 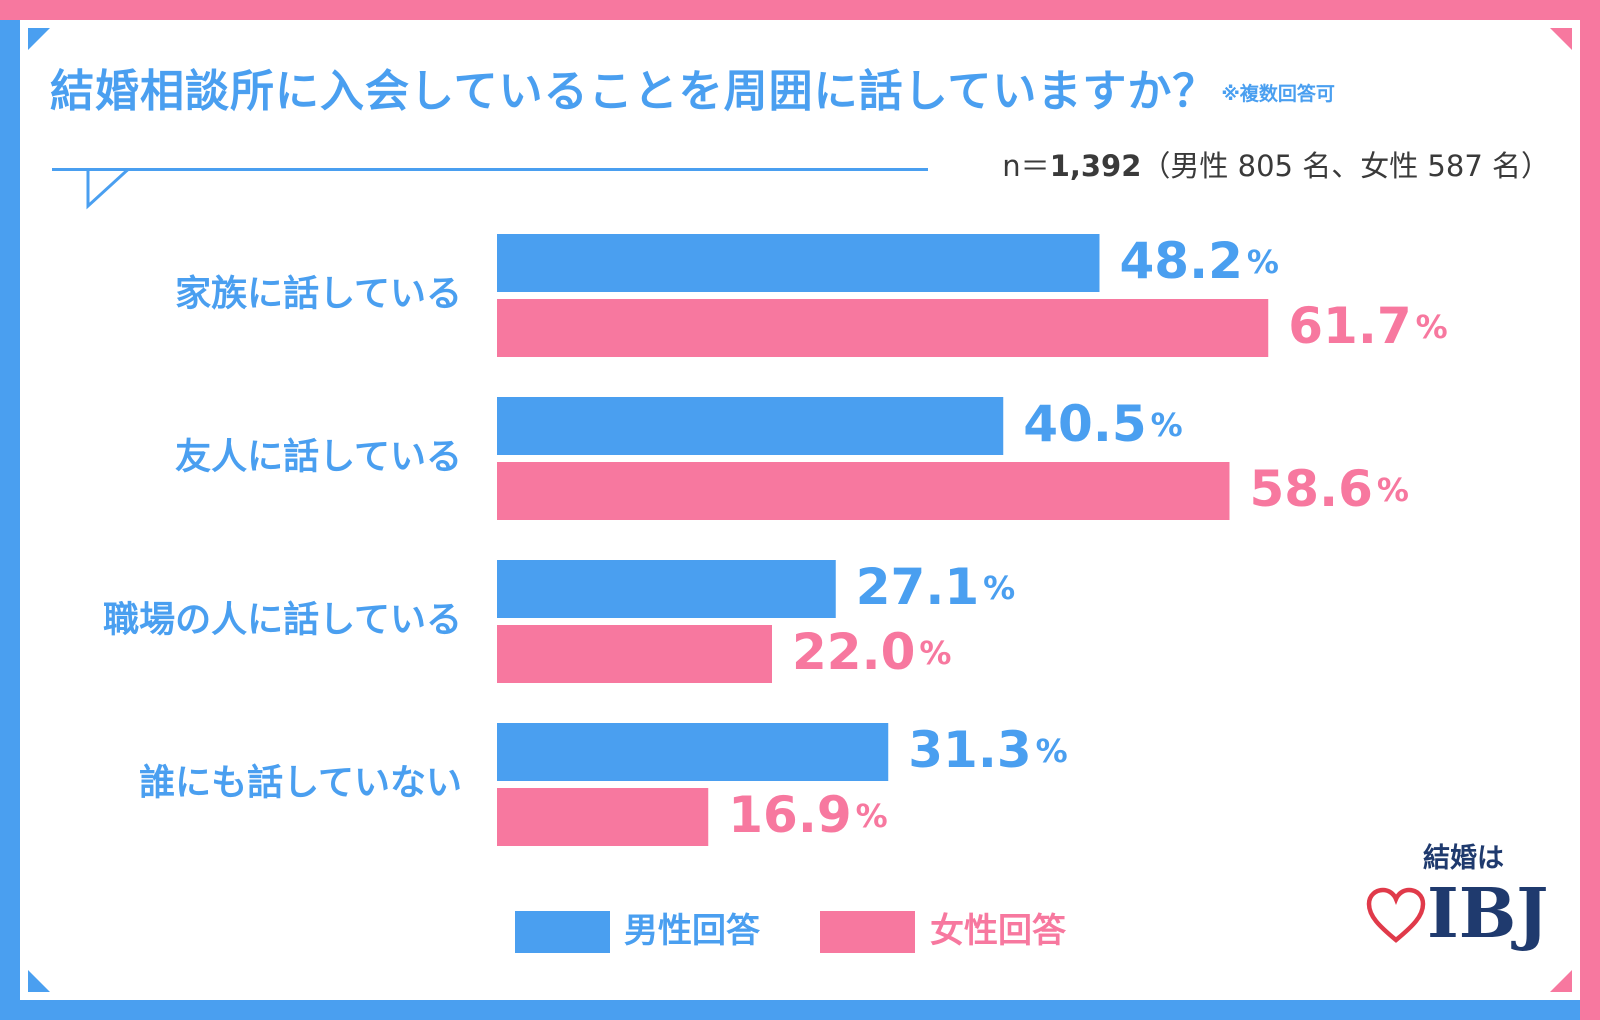 I want to click on data-label-value: 27.1, so click(x=917, y=587).